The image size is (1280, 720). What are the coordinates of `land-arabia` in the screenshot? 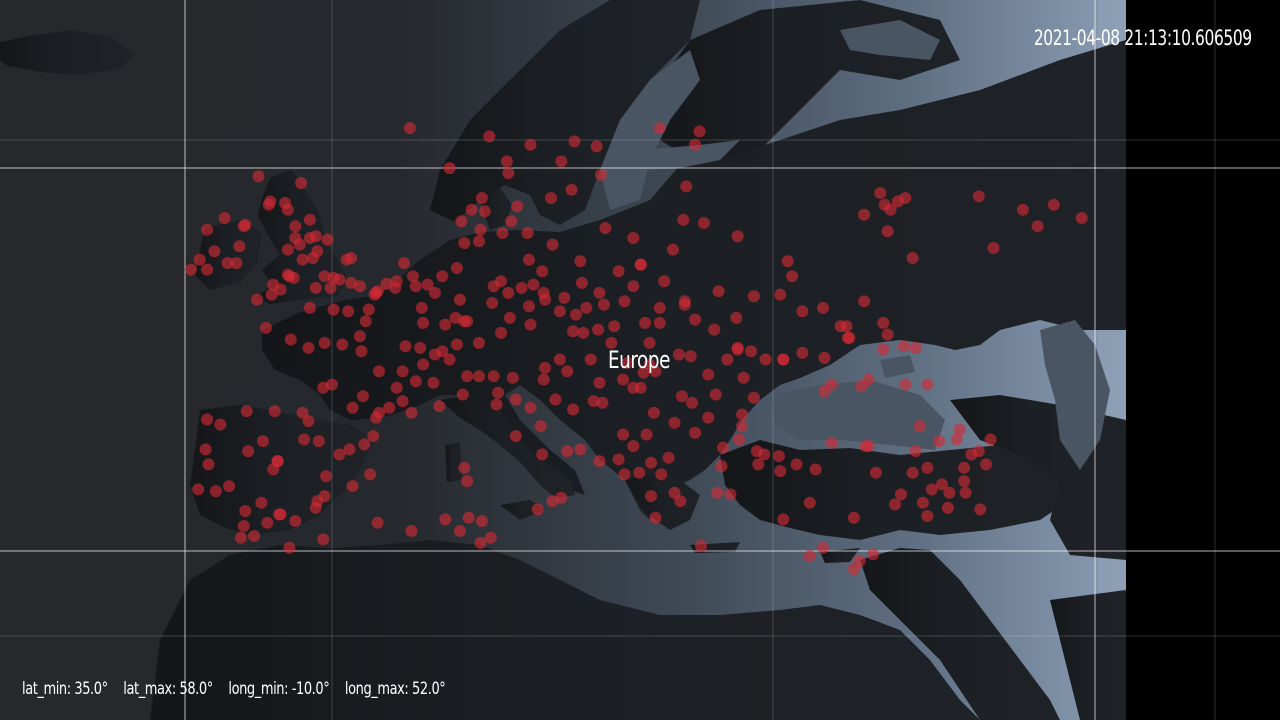 It's located at (1088, 655).